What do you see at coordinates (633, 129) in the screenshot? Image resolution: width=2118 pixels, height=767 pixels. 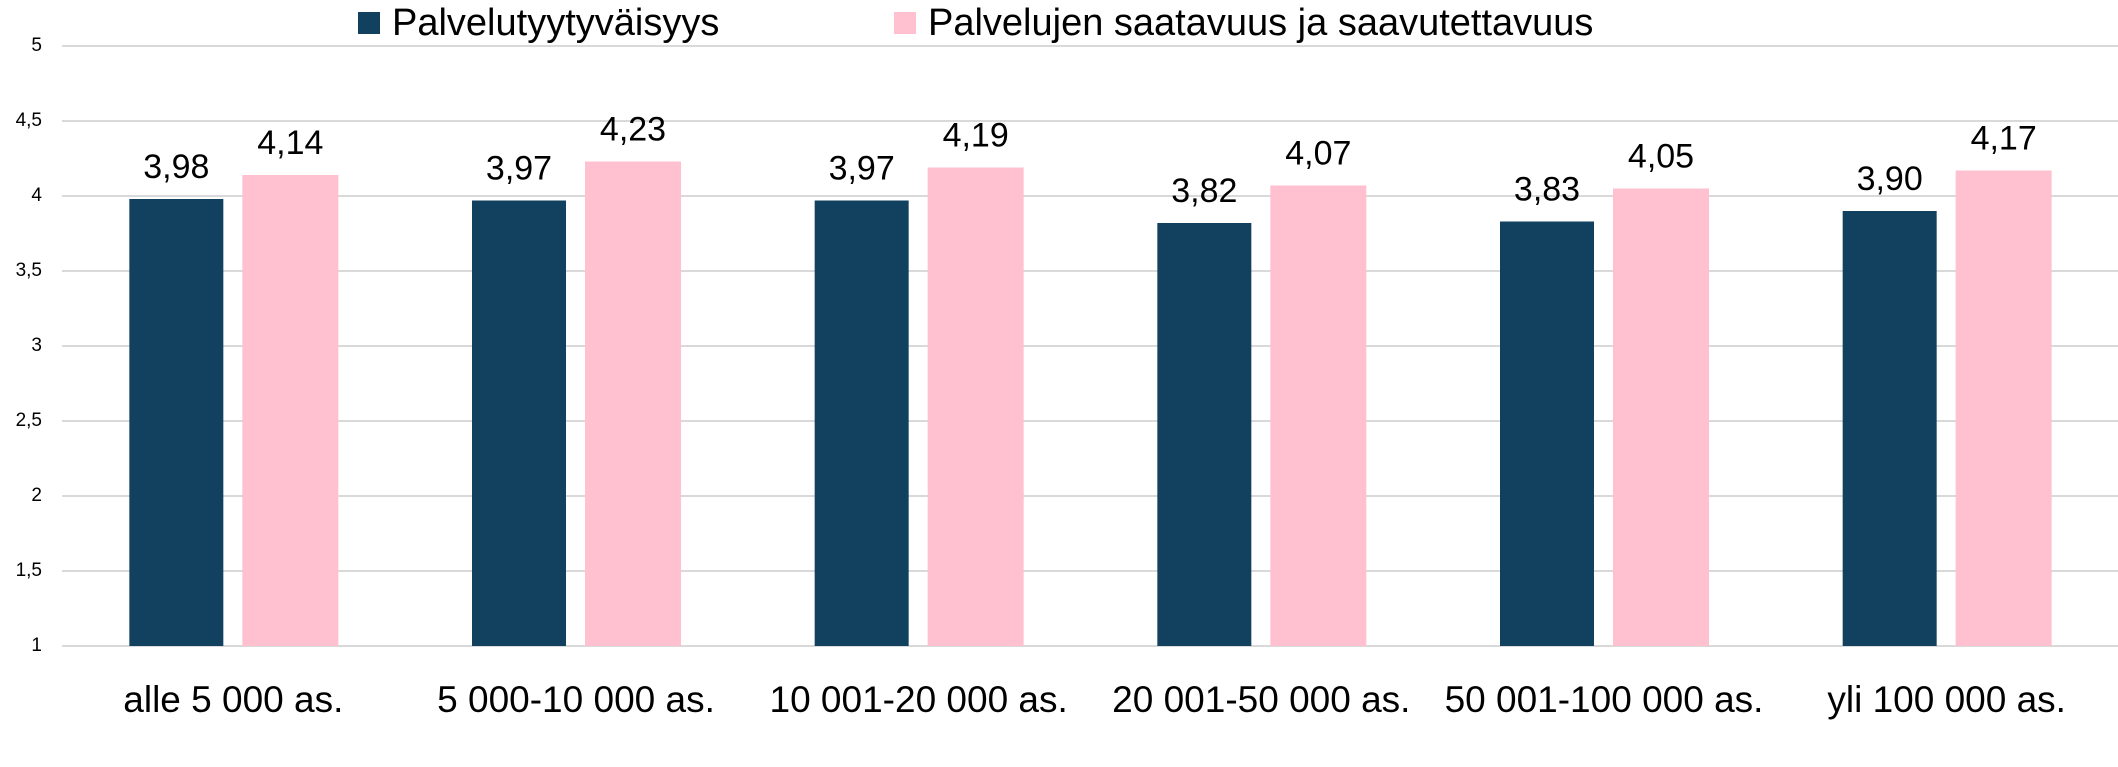 I see `data-label: 4,23` at bounding box center [633, 129].